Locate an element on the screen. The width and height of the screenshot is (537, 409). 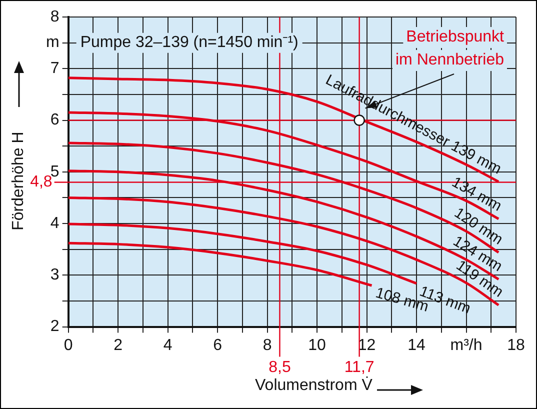
annotation: Betriebspunkt im Nennbetrieb is located at coordinates (450, 48).